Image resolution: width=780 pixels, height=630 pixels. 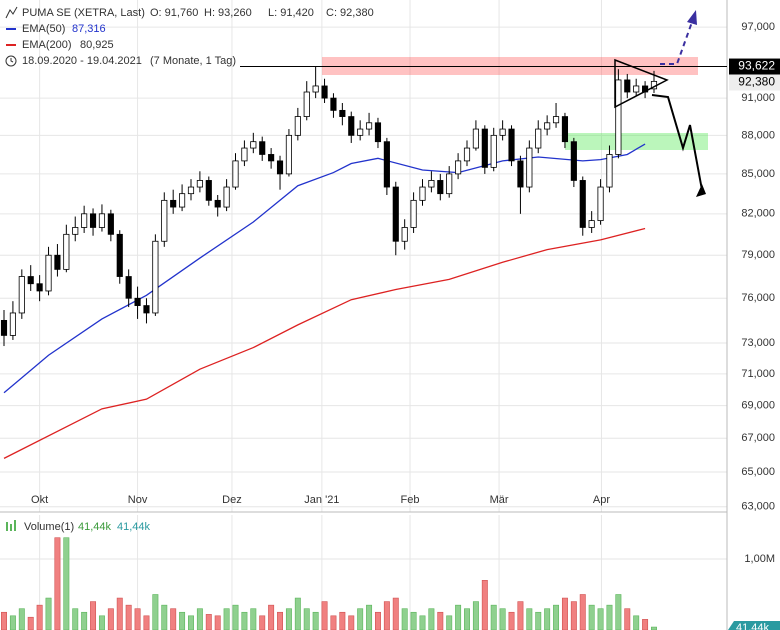 I want to click on title: PUMA SE (XETRA, Last), so click(x=83, y=13).